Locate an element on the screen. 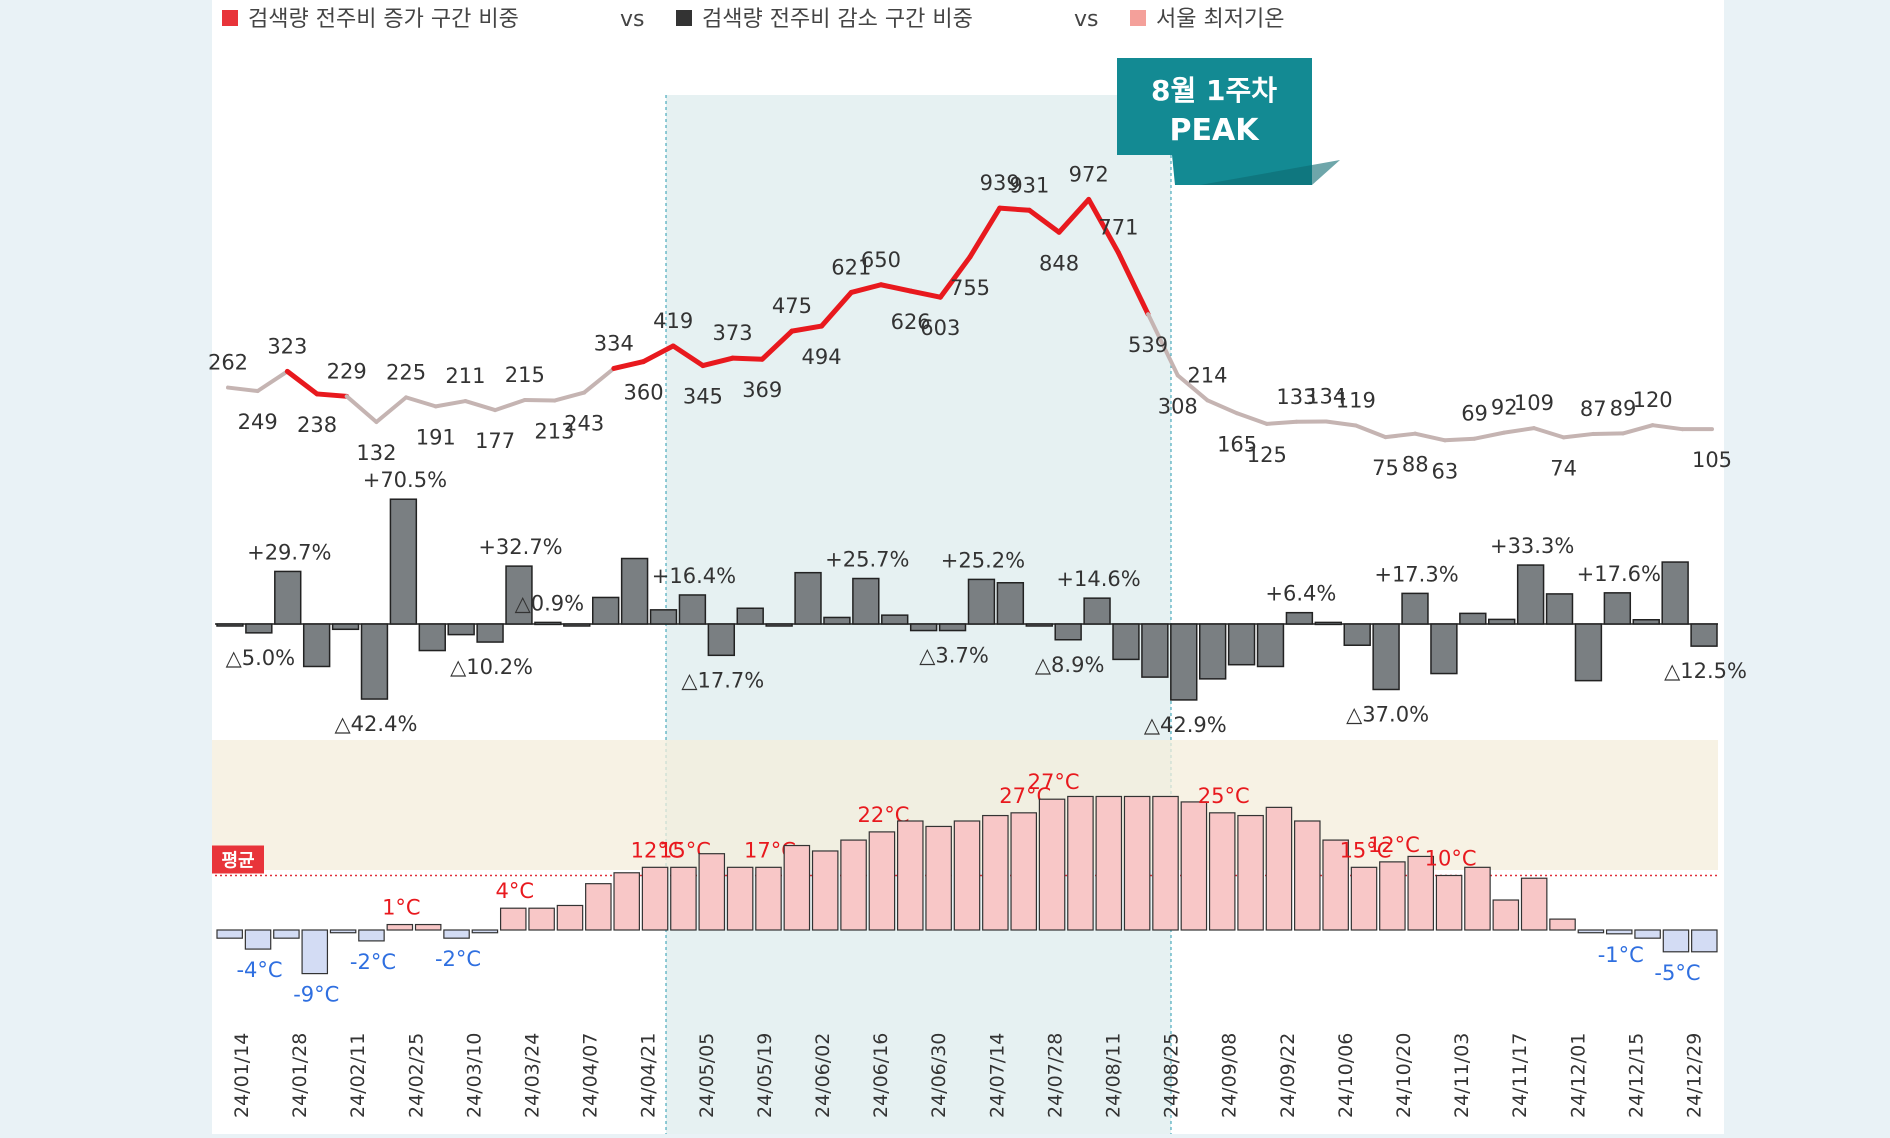 The height and width of the screenshot is (1138, 1890). change-data-label: +25.7% is located at coordinates (867, 560).